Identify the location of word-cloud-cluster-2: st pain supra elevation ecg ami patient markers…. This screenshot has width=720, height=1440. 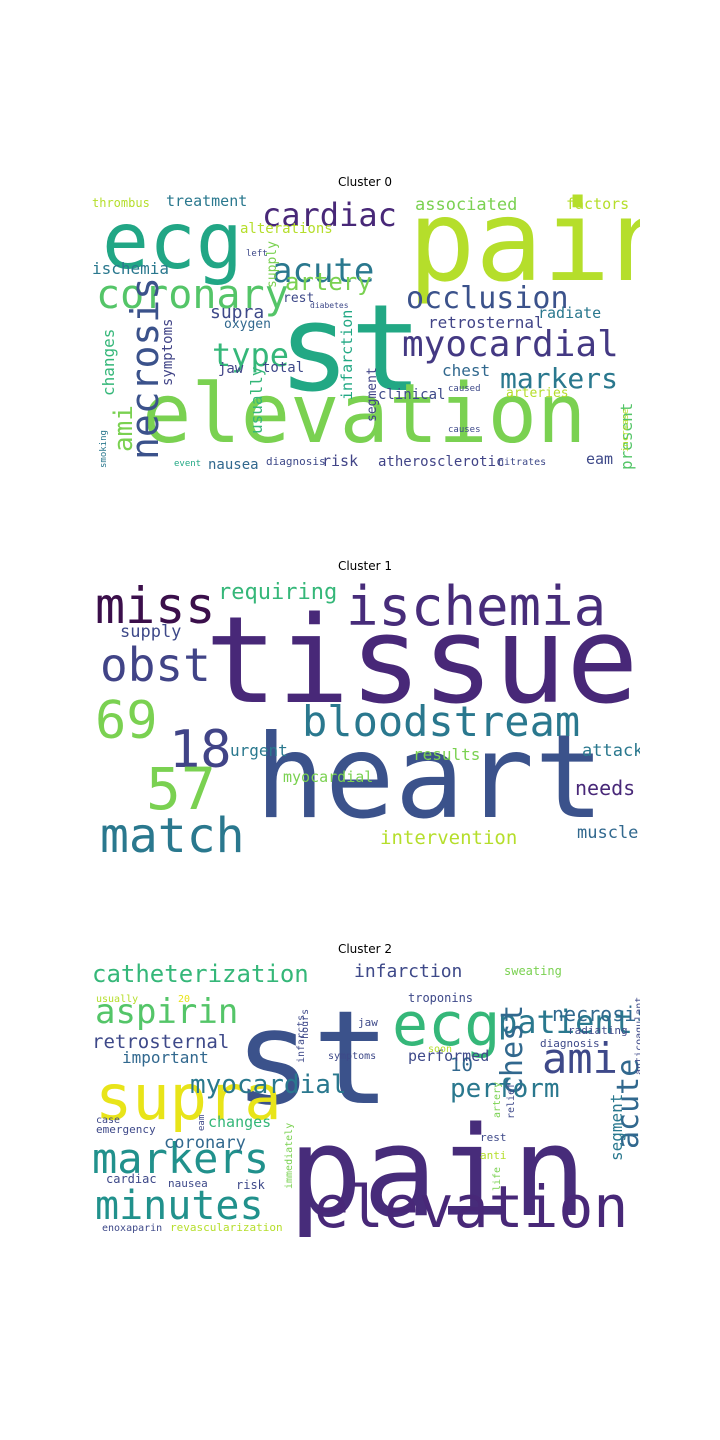
(365, 1097).